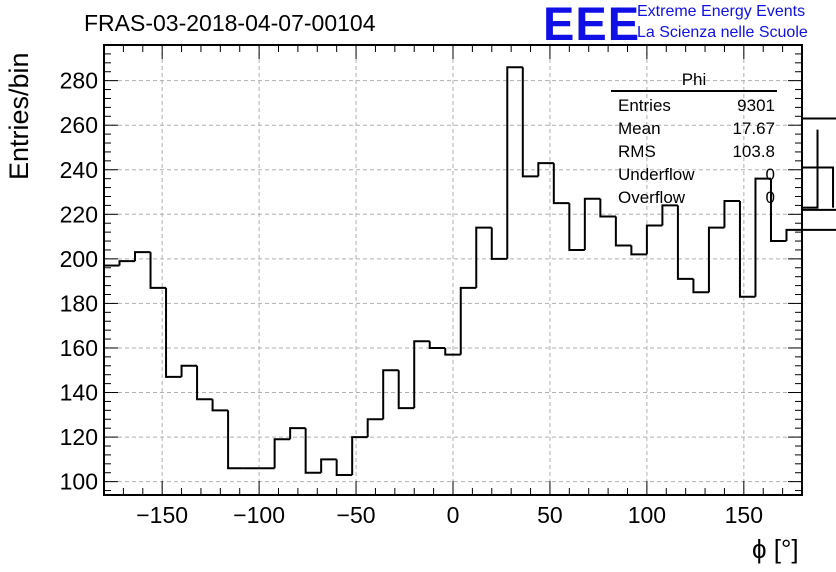 The height and width of the screenshot is (572, 836). Describe the element at coordinates (230, 23) in the screenshot. I see `chart-title: FRAS-03-2018-04-07-00104` at that location.